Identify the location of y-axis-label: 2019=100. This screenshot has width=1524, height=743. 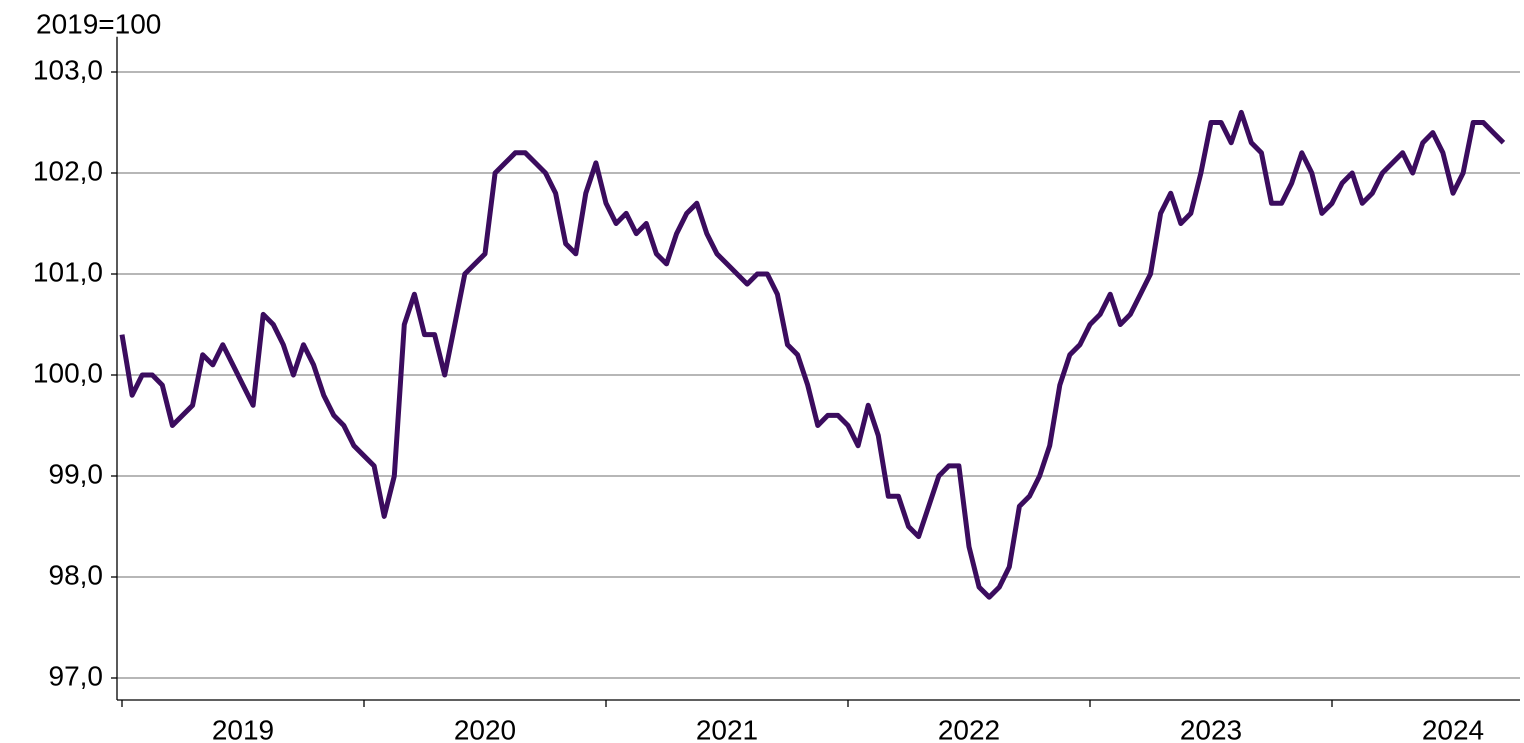
(98, 23).